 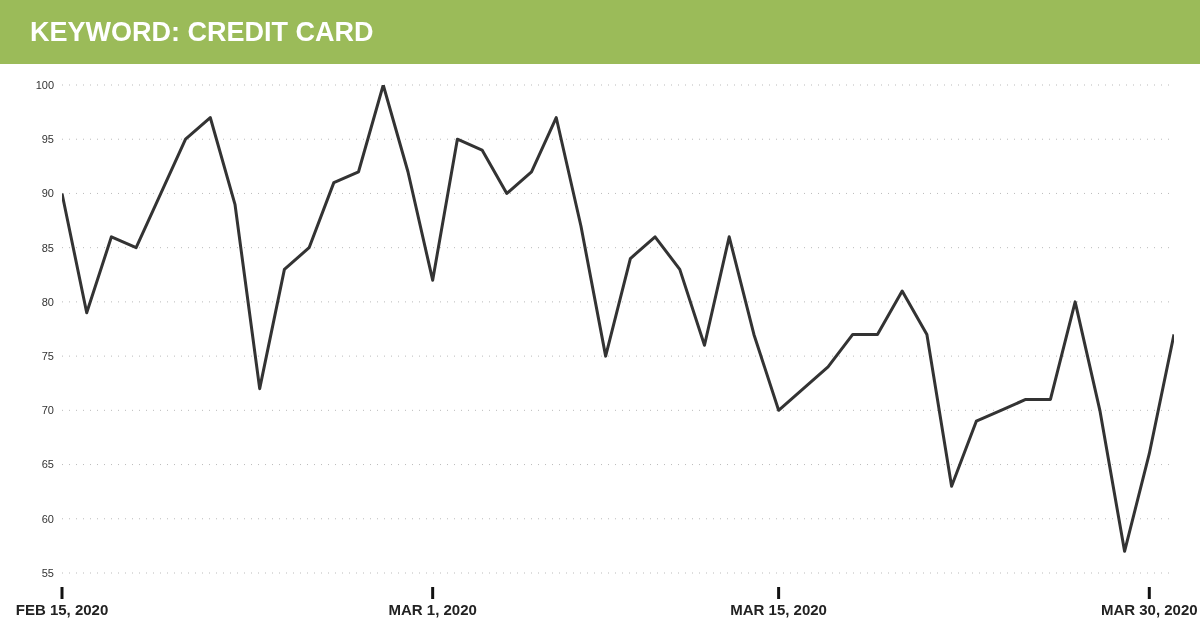 What do you see at coordinates (47, 464) in the screenshot?
I see `y-tick-label: 65` at bounding box center [47, 464].